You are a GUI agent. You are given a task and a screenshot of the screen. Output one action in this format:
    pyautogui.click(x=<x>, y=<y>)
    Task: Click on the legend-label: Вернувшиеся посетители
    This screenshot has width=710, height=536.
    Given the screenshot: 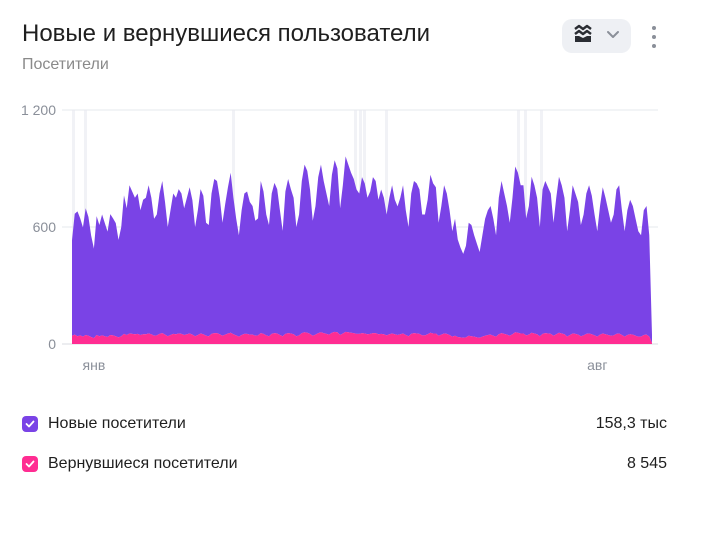 What is the action you would take?
    pyautogui.click(x=143, y=463)
    